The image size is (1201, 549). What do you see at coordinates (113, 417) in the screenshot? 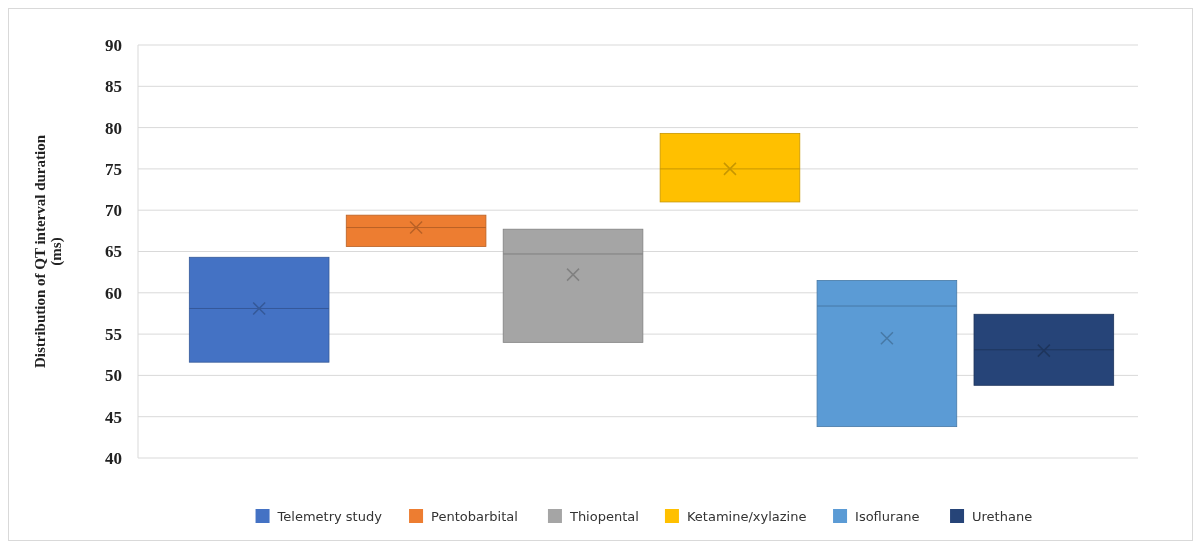
I see `y-tick-label: 45` at bounding box center [113, 417].